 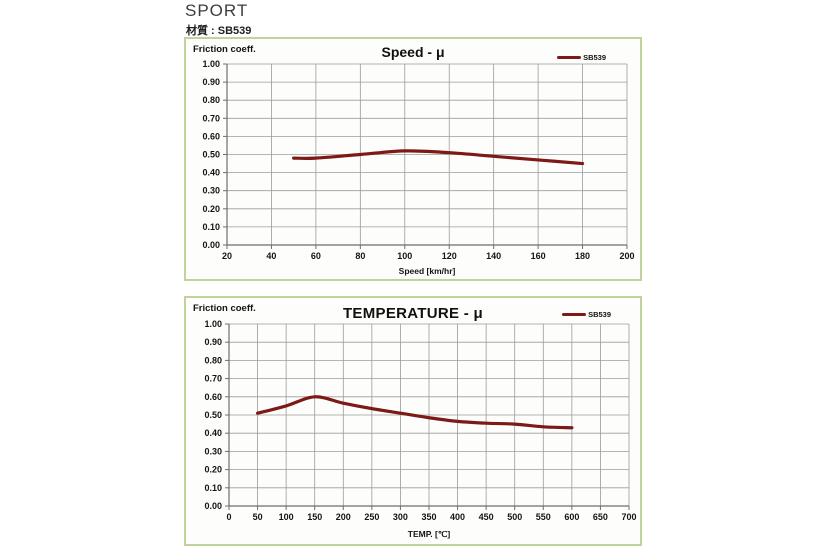 I want to click on svg-text: 700, so click(x=628, y=517).